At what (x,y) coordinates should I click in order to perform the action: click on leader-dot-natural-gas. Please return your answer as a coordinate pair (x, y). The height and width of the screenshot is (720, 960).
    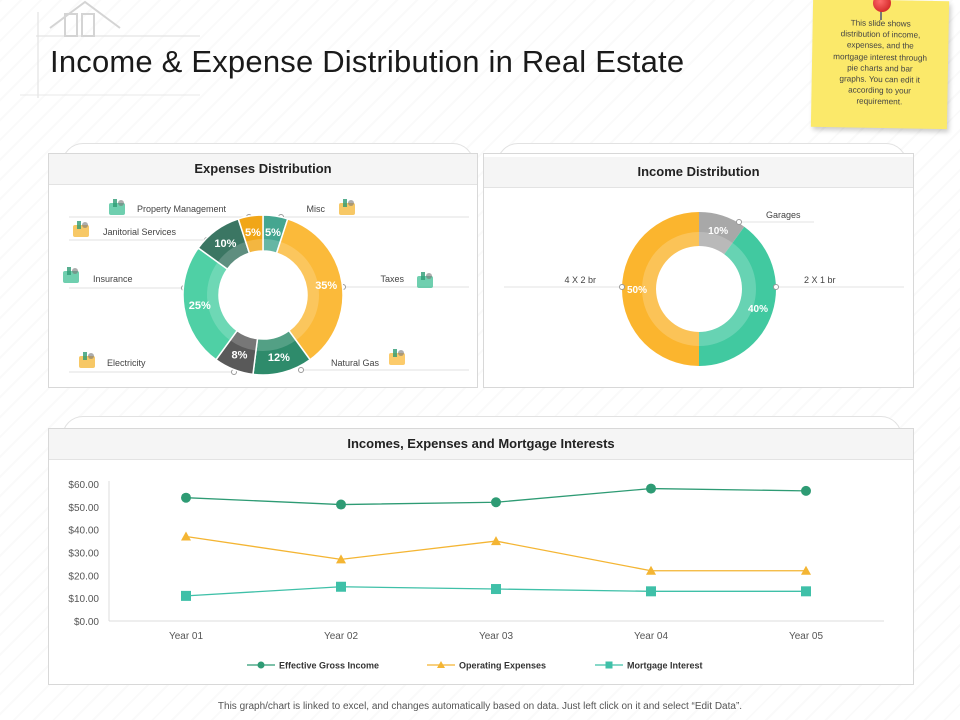
    Looking at the image, I should click on (301, 370).